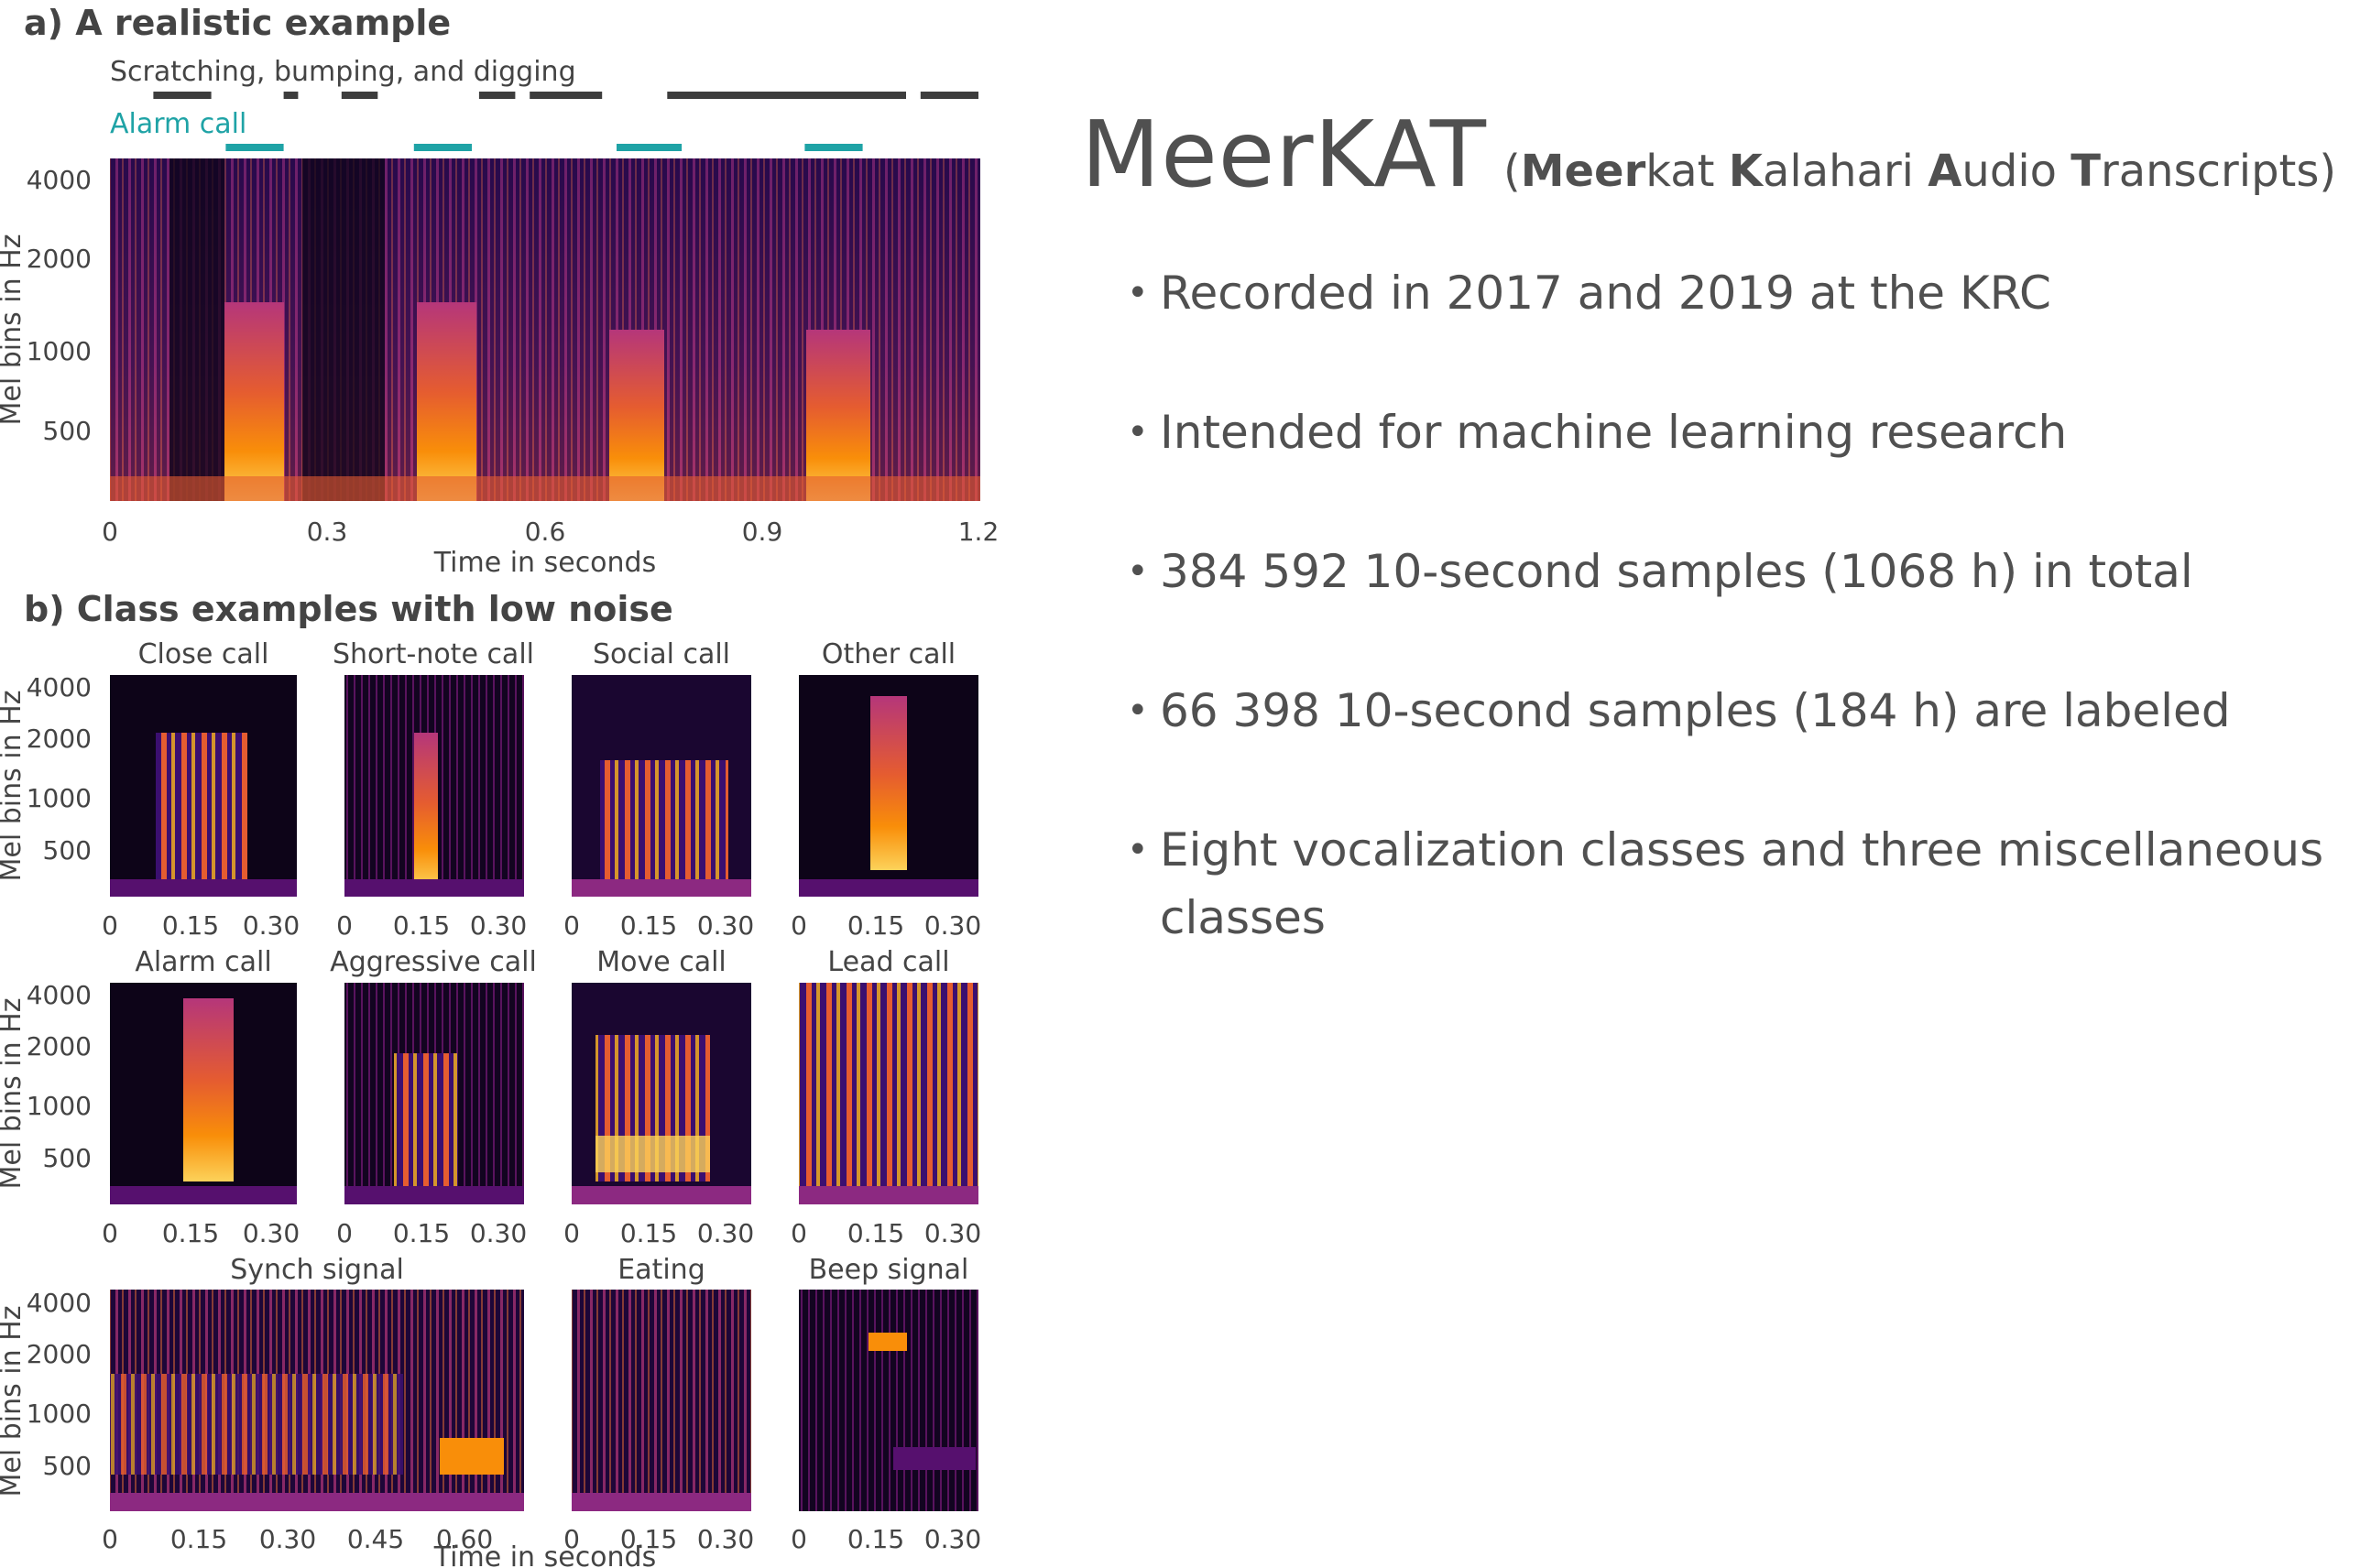 This screenshot has width=2360, height=1568. I want to click on expansion-bold: T, so click(2086, 171).